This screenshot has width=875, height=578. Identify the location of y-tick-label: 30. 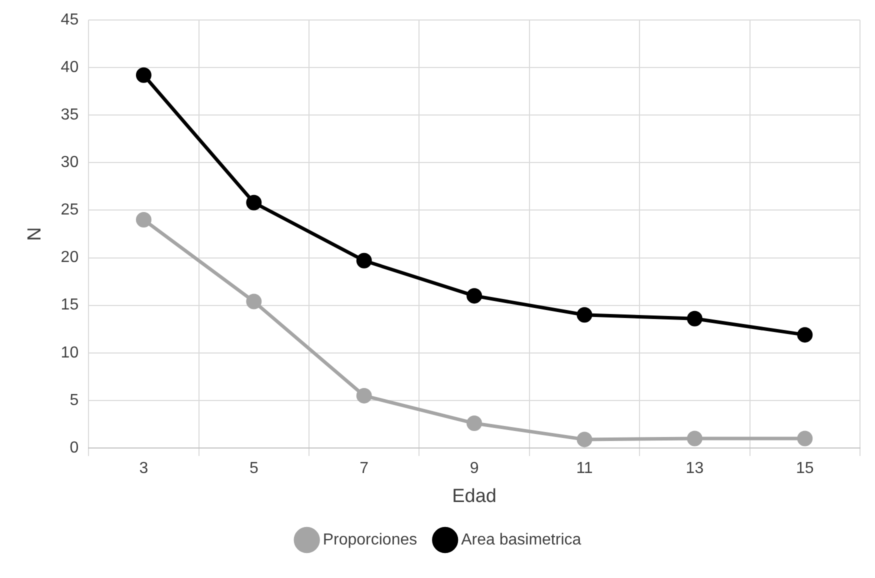
(69, 163).